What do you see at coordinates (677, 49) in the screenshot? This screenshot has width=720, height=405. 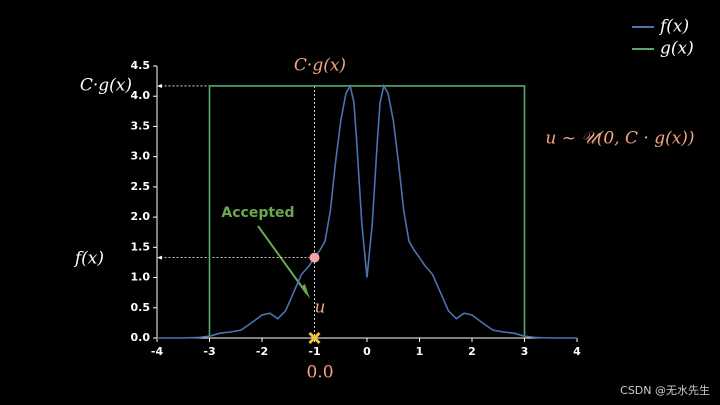 I see `legend-label: g(x)` at bounding box center [677, 49].